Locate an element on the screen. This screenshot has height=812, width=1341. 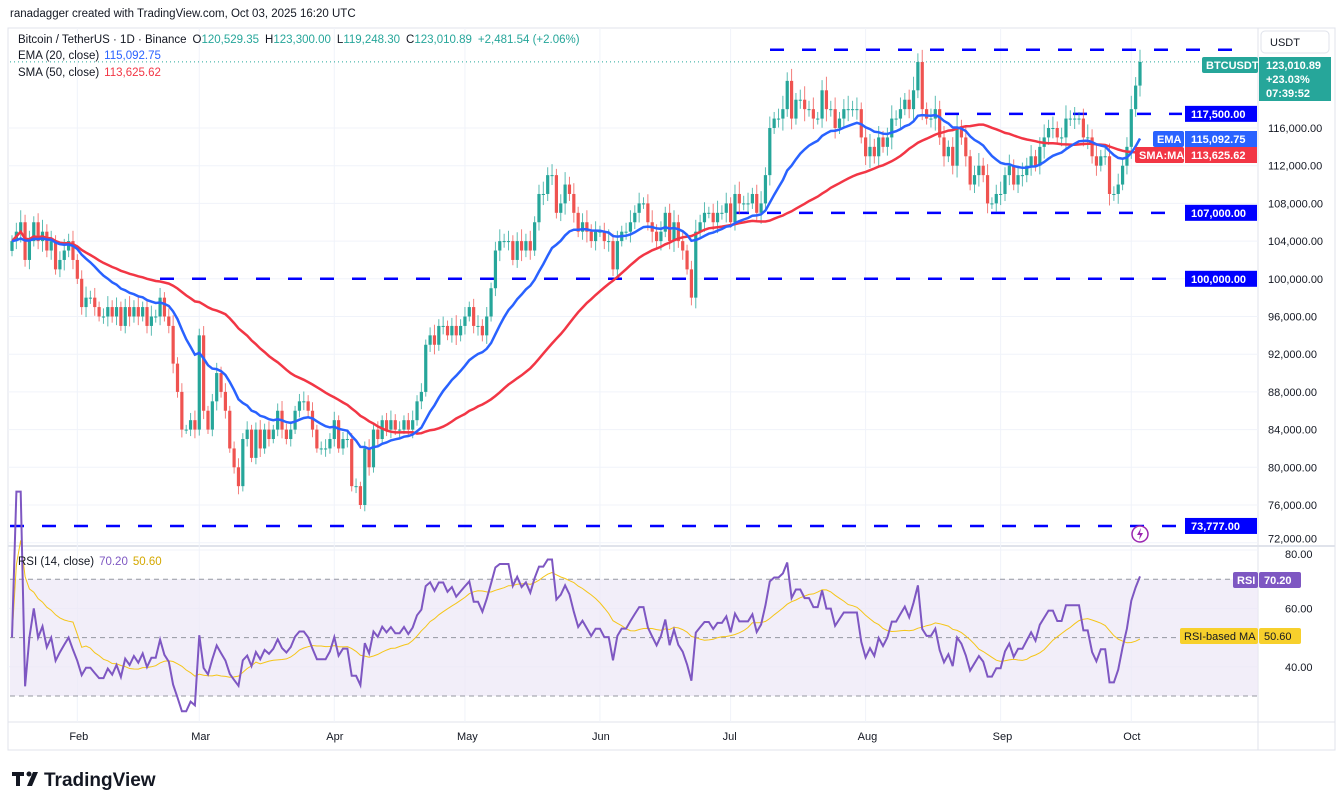
bar-countdown: 07:39:52 is located at coordinates (1288, 94).